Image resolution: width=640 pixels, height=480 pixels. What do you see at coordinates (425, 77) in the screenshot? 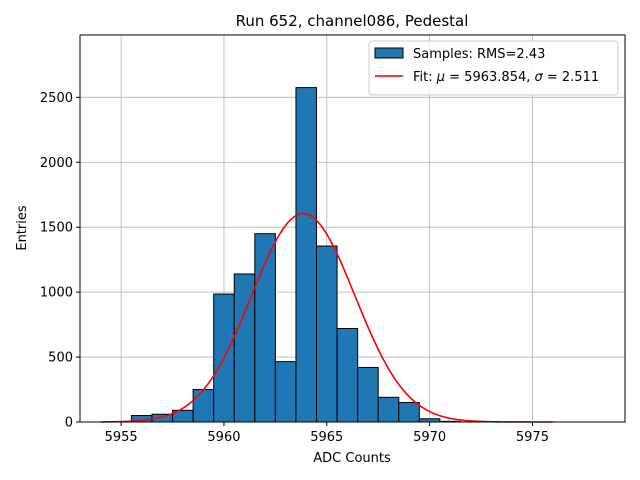
I see `legend-fit-prefix: Fit:` at bounding box center [425, 77].